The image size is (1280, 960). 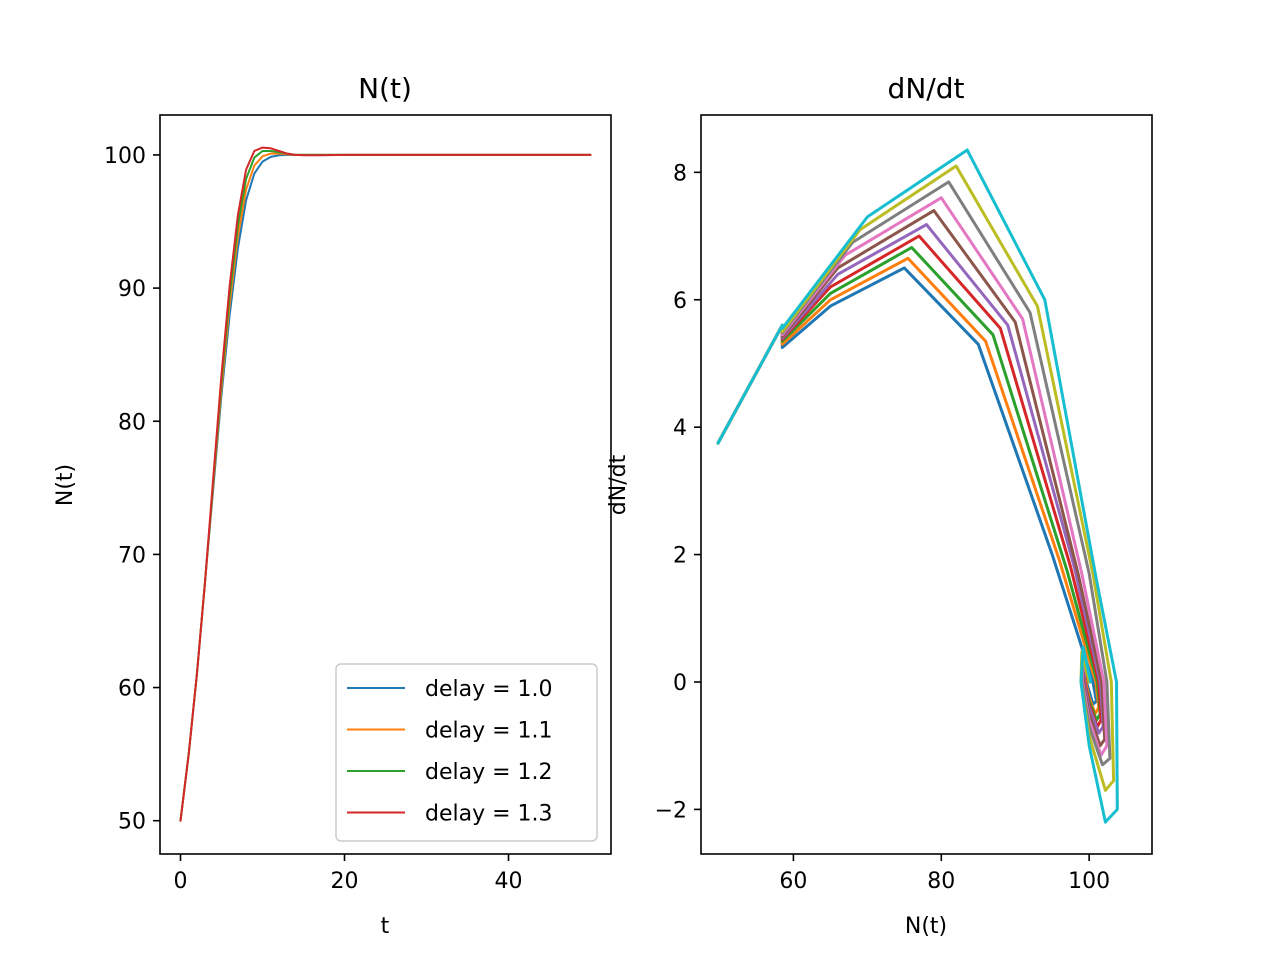 I want to click on chart-right-x-tick-label: 60, so click(x=793, y=881).